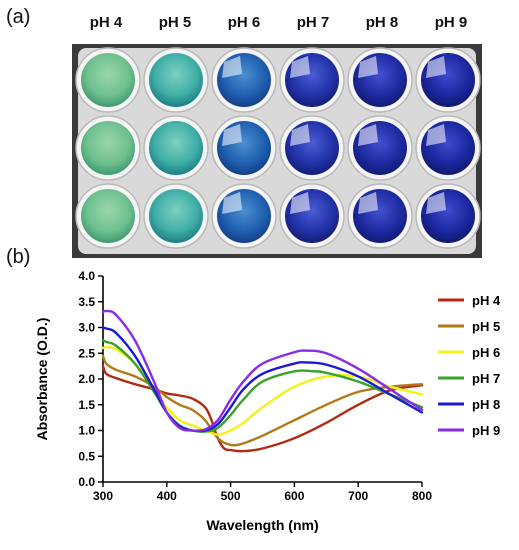 The image size is (519, 550). What do you see at coordinates (262, 525) in the screenshot?
I see `x-axis-title: Wavelength (nm)` at bounding box center [262, 525].